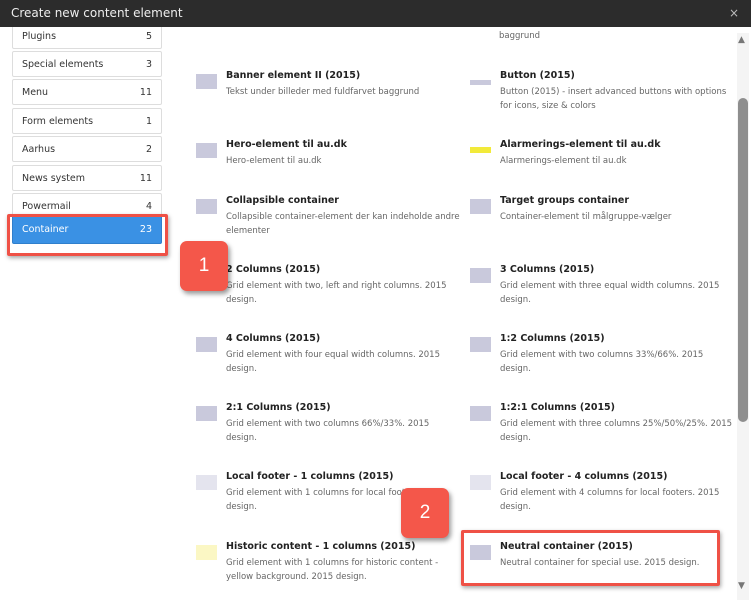 Image resolution: width=751 pixels, height=600 pixels. What do you see at coordinates (273, 338) in the screenshot?
I see `element-title: 4 Columns (2015)` at bounding box center [273, 338].